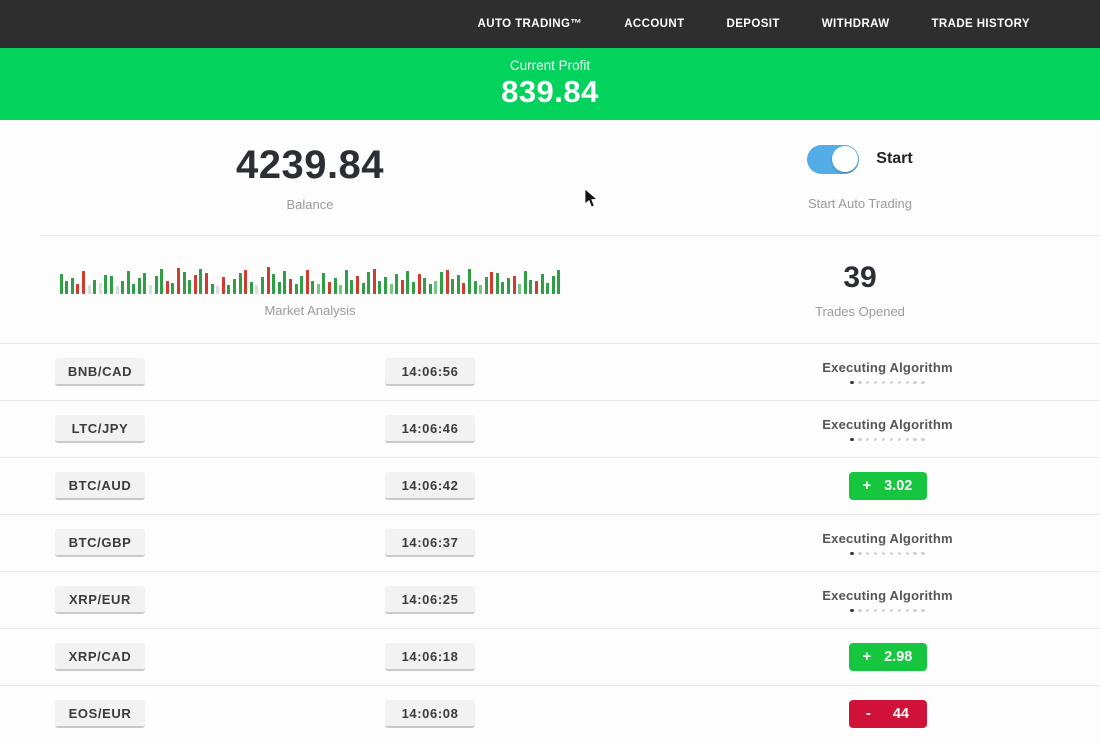 The height and width of the screenshot is (742, 1100). I want to click on profit-banner: Current Profit 839.84, so click(550, 84).